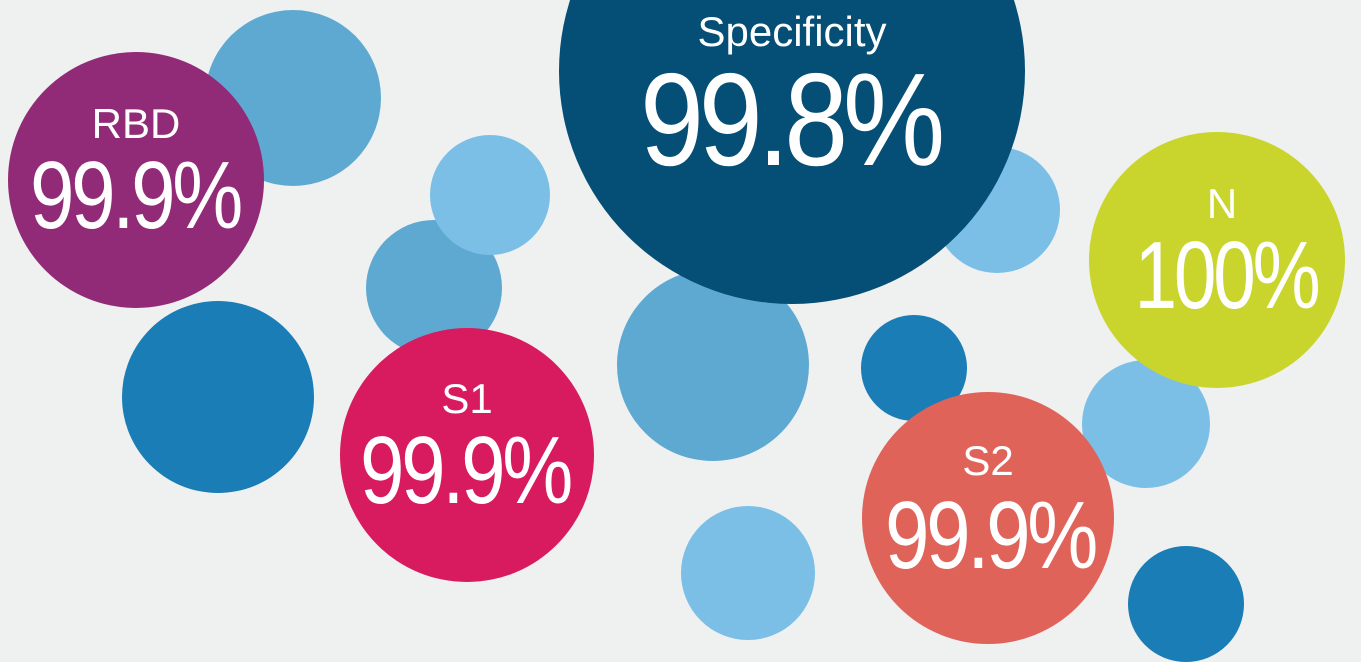  I want to click on bubble: S2 99.9%, so click(988, 518).